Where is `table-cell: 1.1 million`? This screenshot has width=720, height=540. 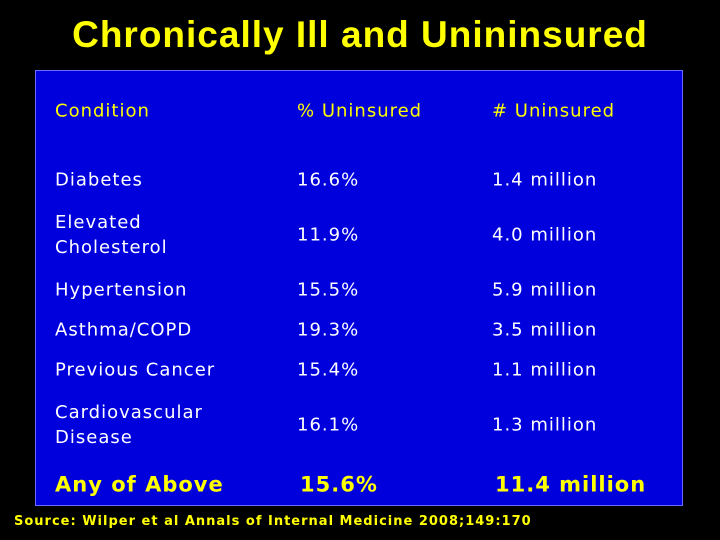
table-cell: 1.1 million is located at coordinates (545, 370).